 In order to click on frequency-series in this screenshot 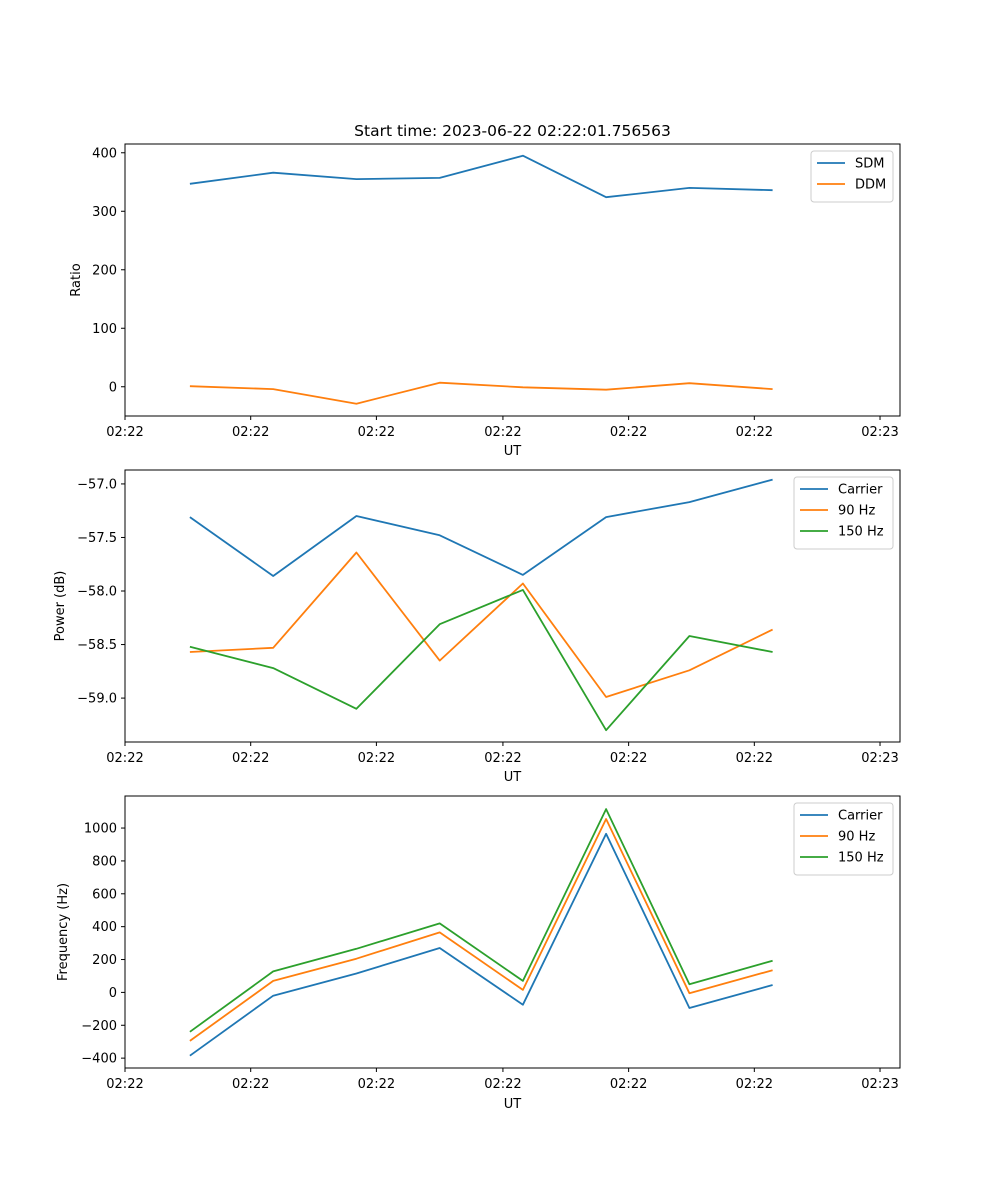, I will do `click(481, 932)`.